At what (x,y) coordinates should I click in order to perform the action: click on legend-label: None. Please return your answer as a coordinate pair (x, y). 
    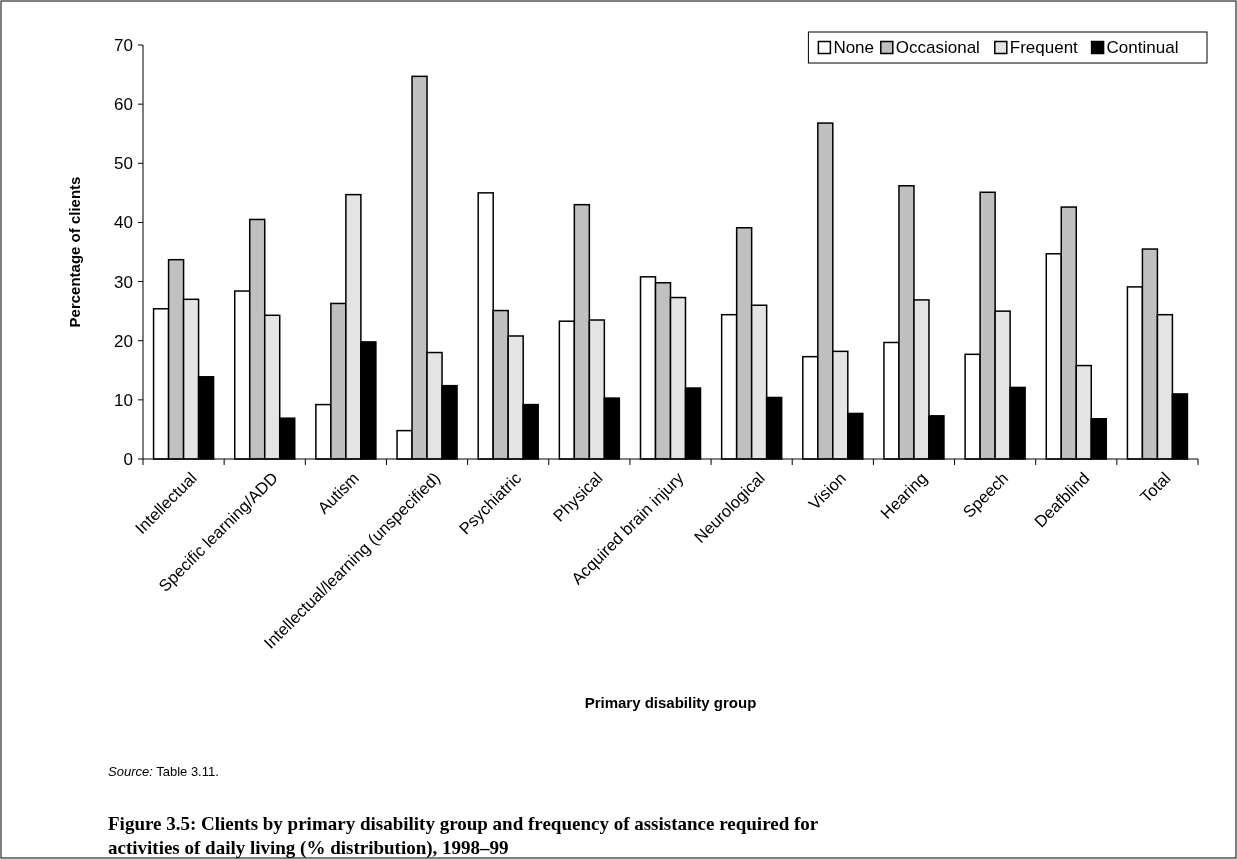
    Looking at the image, I should click on (854, 48).